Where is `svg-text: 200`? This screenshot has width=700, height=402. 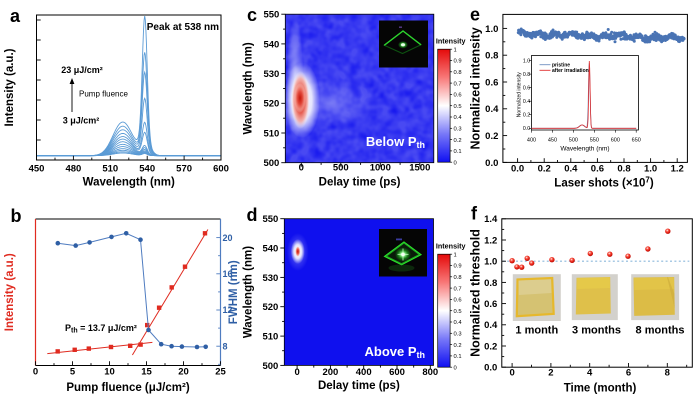
svg-text: 200 is located at coordinates (330, 372).